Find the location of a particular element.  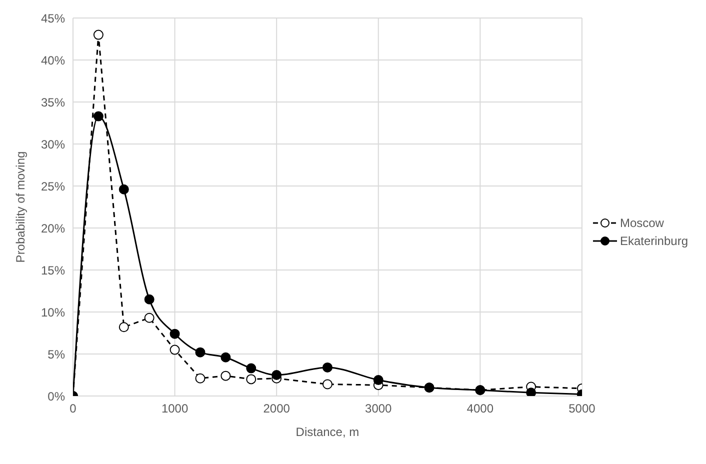

y-tick-label: 20% is located at coordinates (53, 228).